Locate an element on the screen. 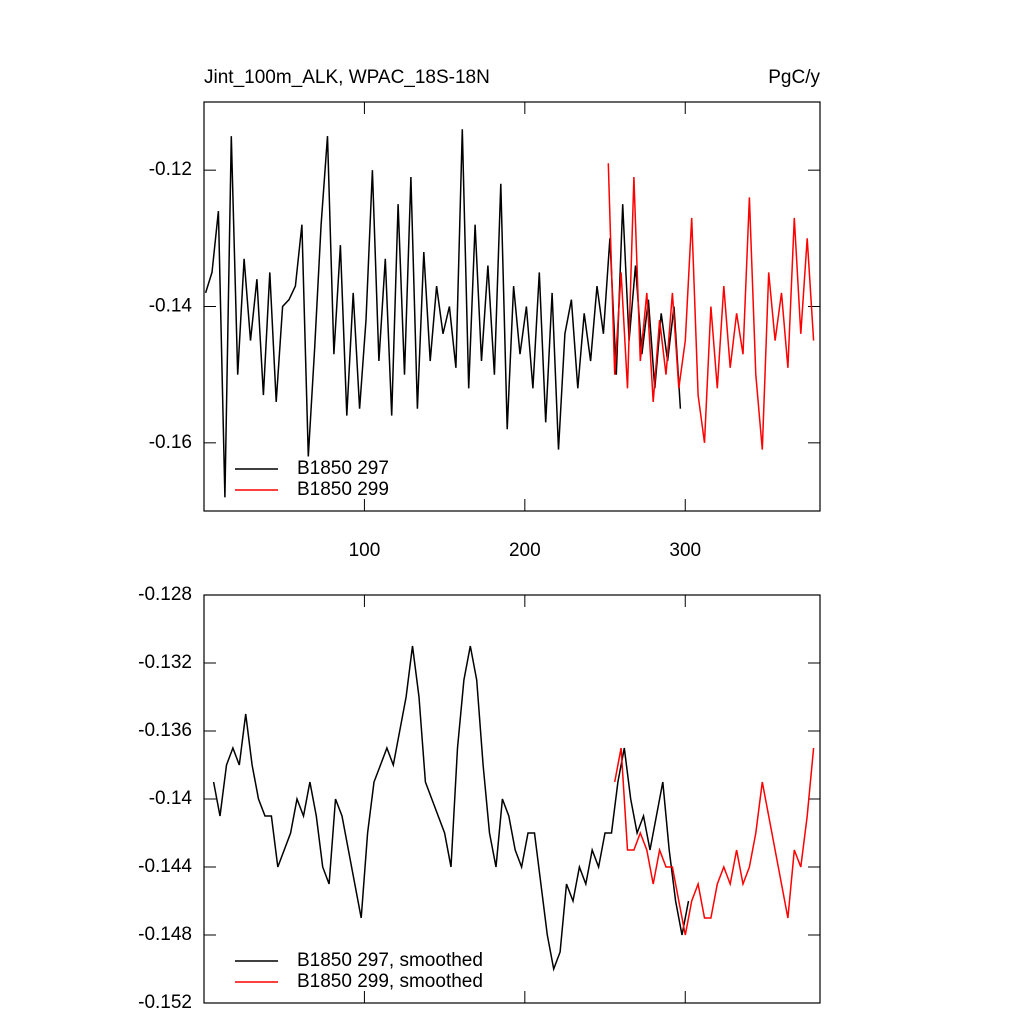  x-tick-label: 100 is located at coordinates (365, 550).